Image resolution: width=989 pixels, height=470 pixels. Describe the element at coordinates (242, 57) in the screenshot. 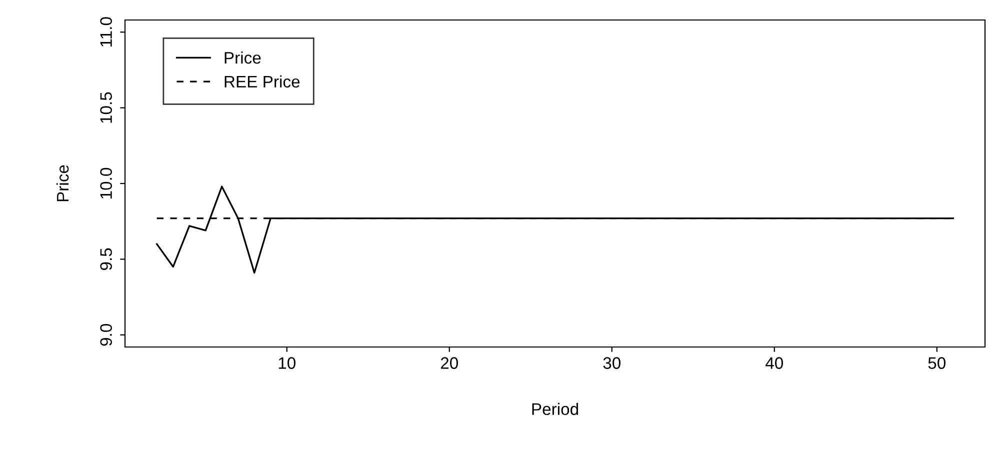

I see `legend-label: Price` at that location.